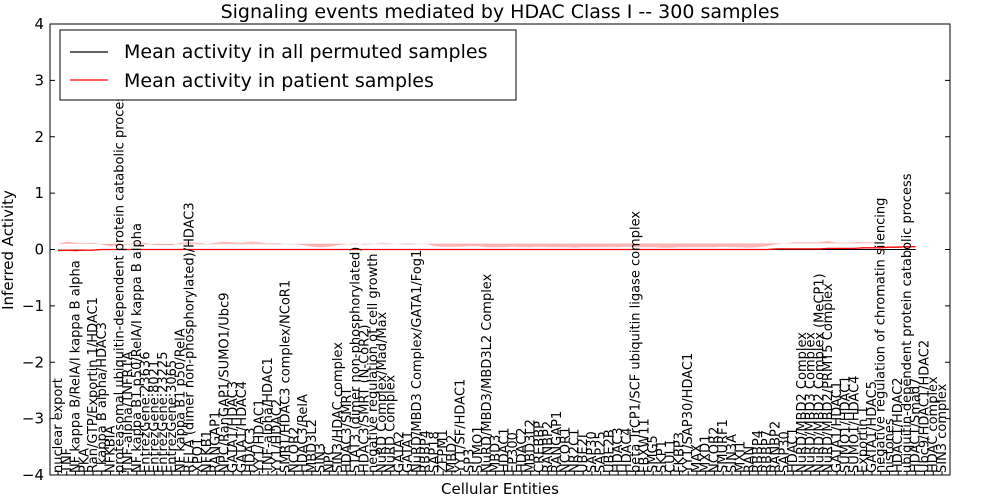 The image size is (1000, 500). What do you see at coordinates (890, 445) in the screenshot?
I see `category-label: histones` at bounding box center [890, 445].